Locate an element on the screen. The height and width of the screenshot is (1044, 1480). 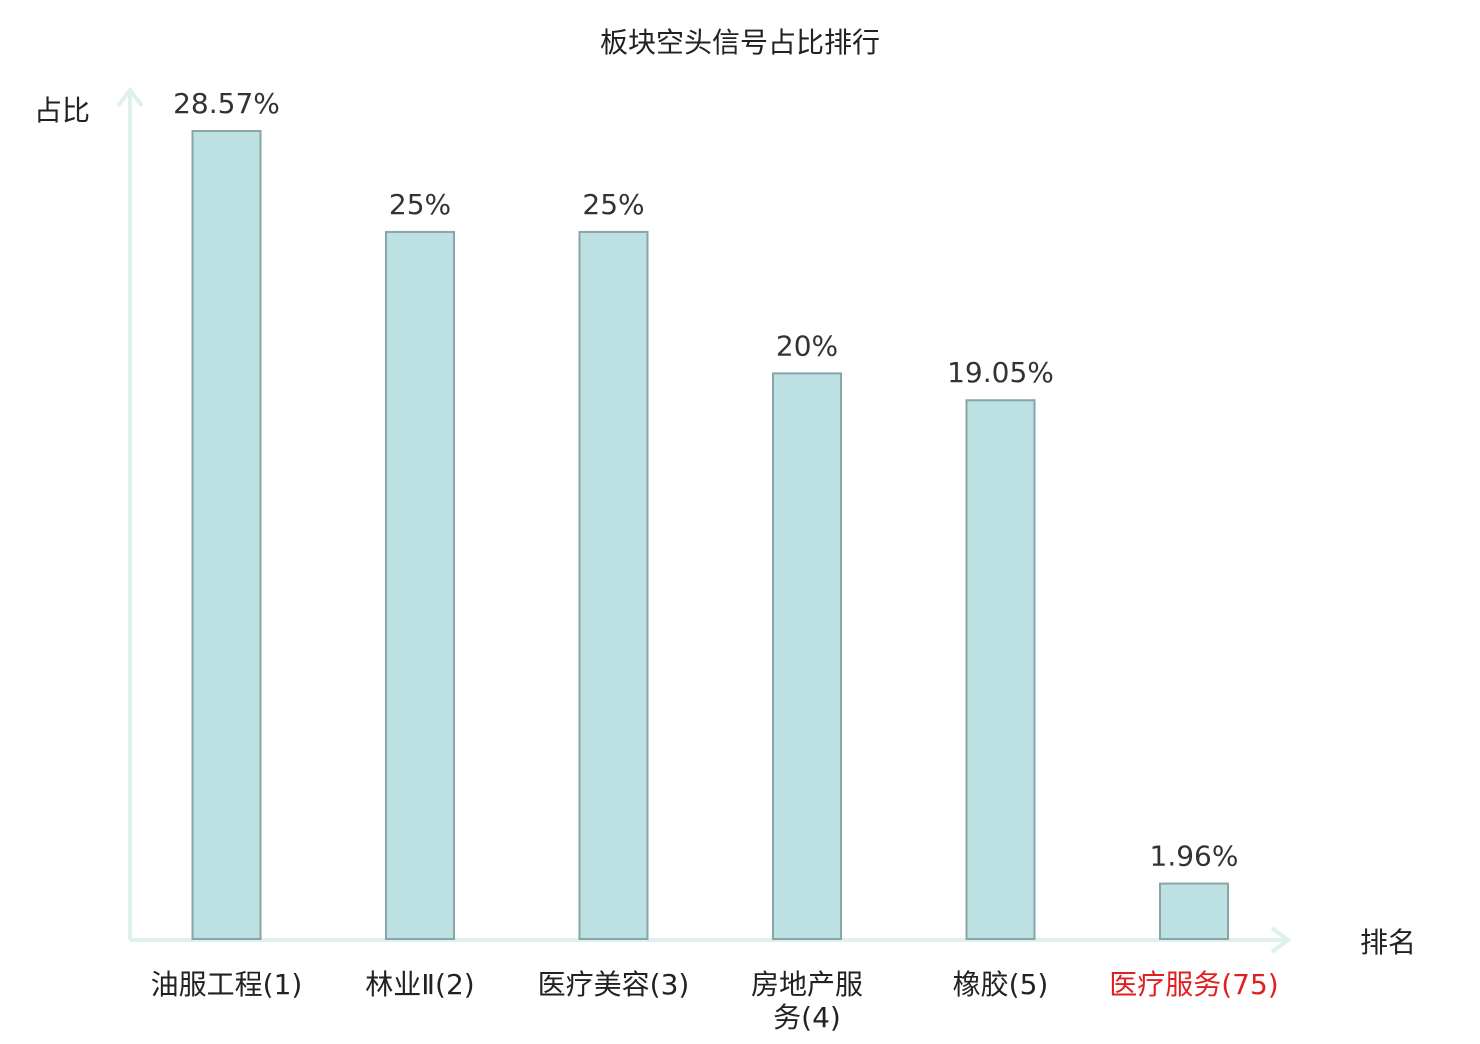
category-label-4: 房地产服务(4) is located at coordinates (807, 1001).